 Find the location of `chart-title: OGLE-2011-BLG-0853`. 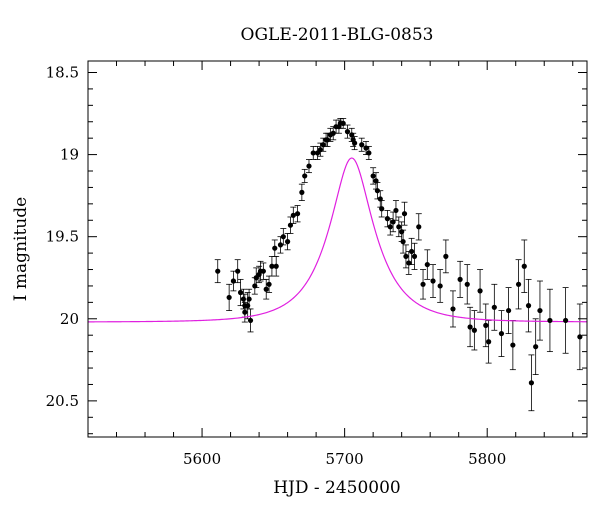

chart-title: OGLE-2011-BLG-0853 is located at coordinates (337, 35).